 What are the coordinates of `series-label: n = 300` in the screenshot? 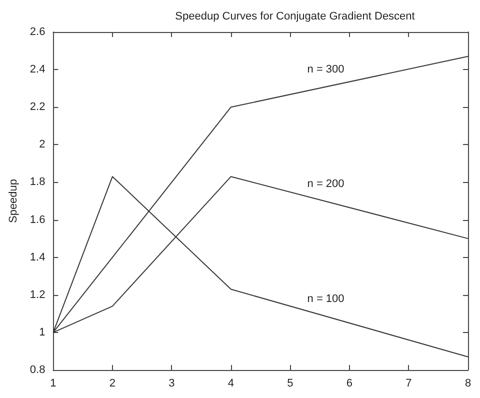 It's located at (325, 69).